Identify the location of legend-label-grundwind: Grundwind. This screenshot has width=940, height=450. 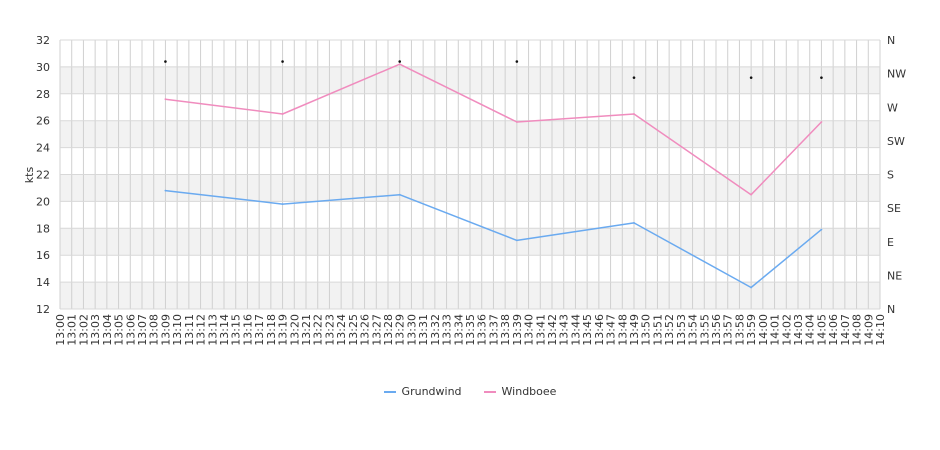
(431, 391).